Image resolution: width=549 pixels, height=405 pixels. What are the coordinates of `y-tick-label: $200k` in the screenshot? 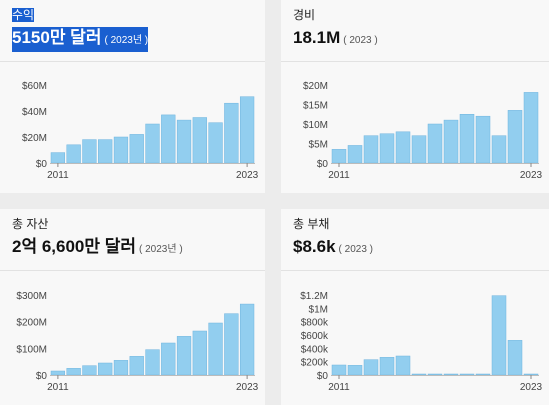 It's located at (315, 363).